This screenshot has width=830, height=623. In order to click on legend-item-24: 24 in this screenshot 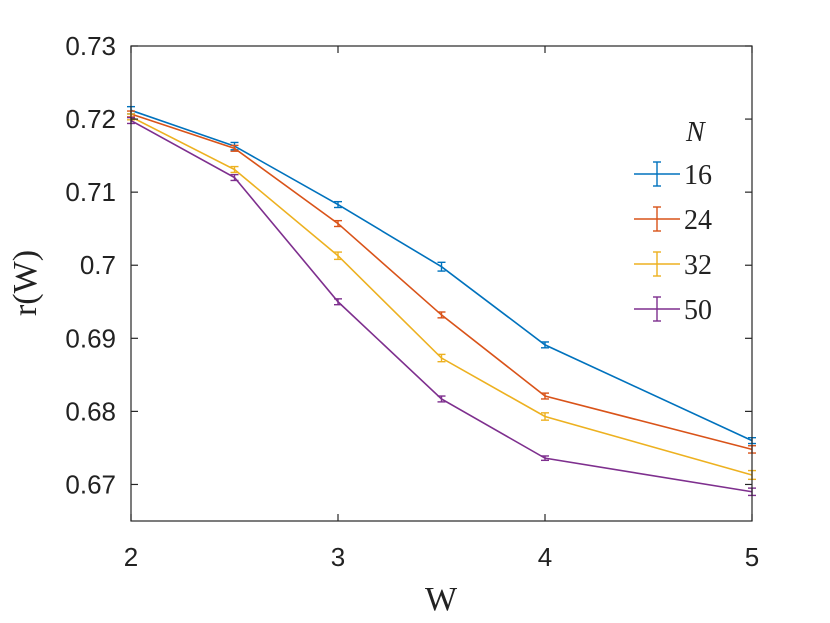, I will do `click(673, 220)`.